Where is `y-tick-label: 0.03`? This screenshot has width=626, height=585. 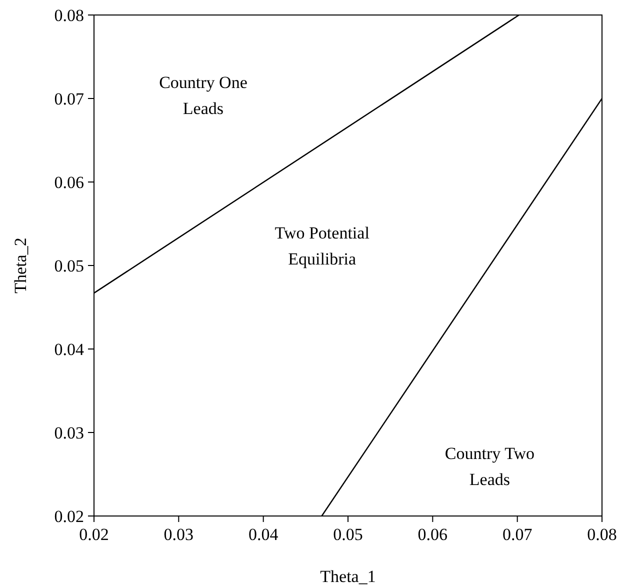 y-tick-label: 0.03 is located at coordinates (69, 432).